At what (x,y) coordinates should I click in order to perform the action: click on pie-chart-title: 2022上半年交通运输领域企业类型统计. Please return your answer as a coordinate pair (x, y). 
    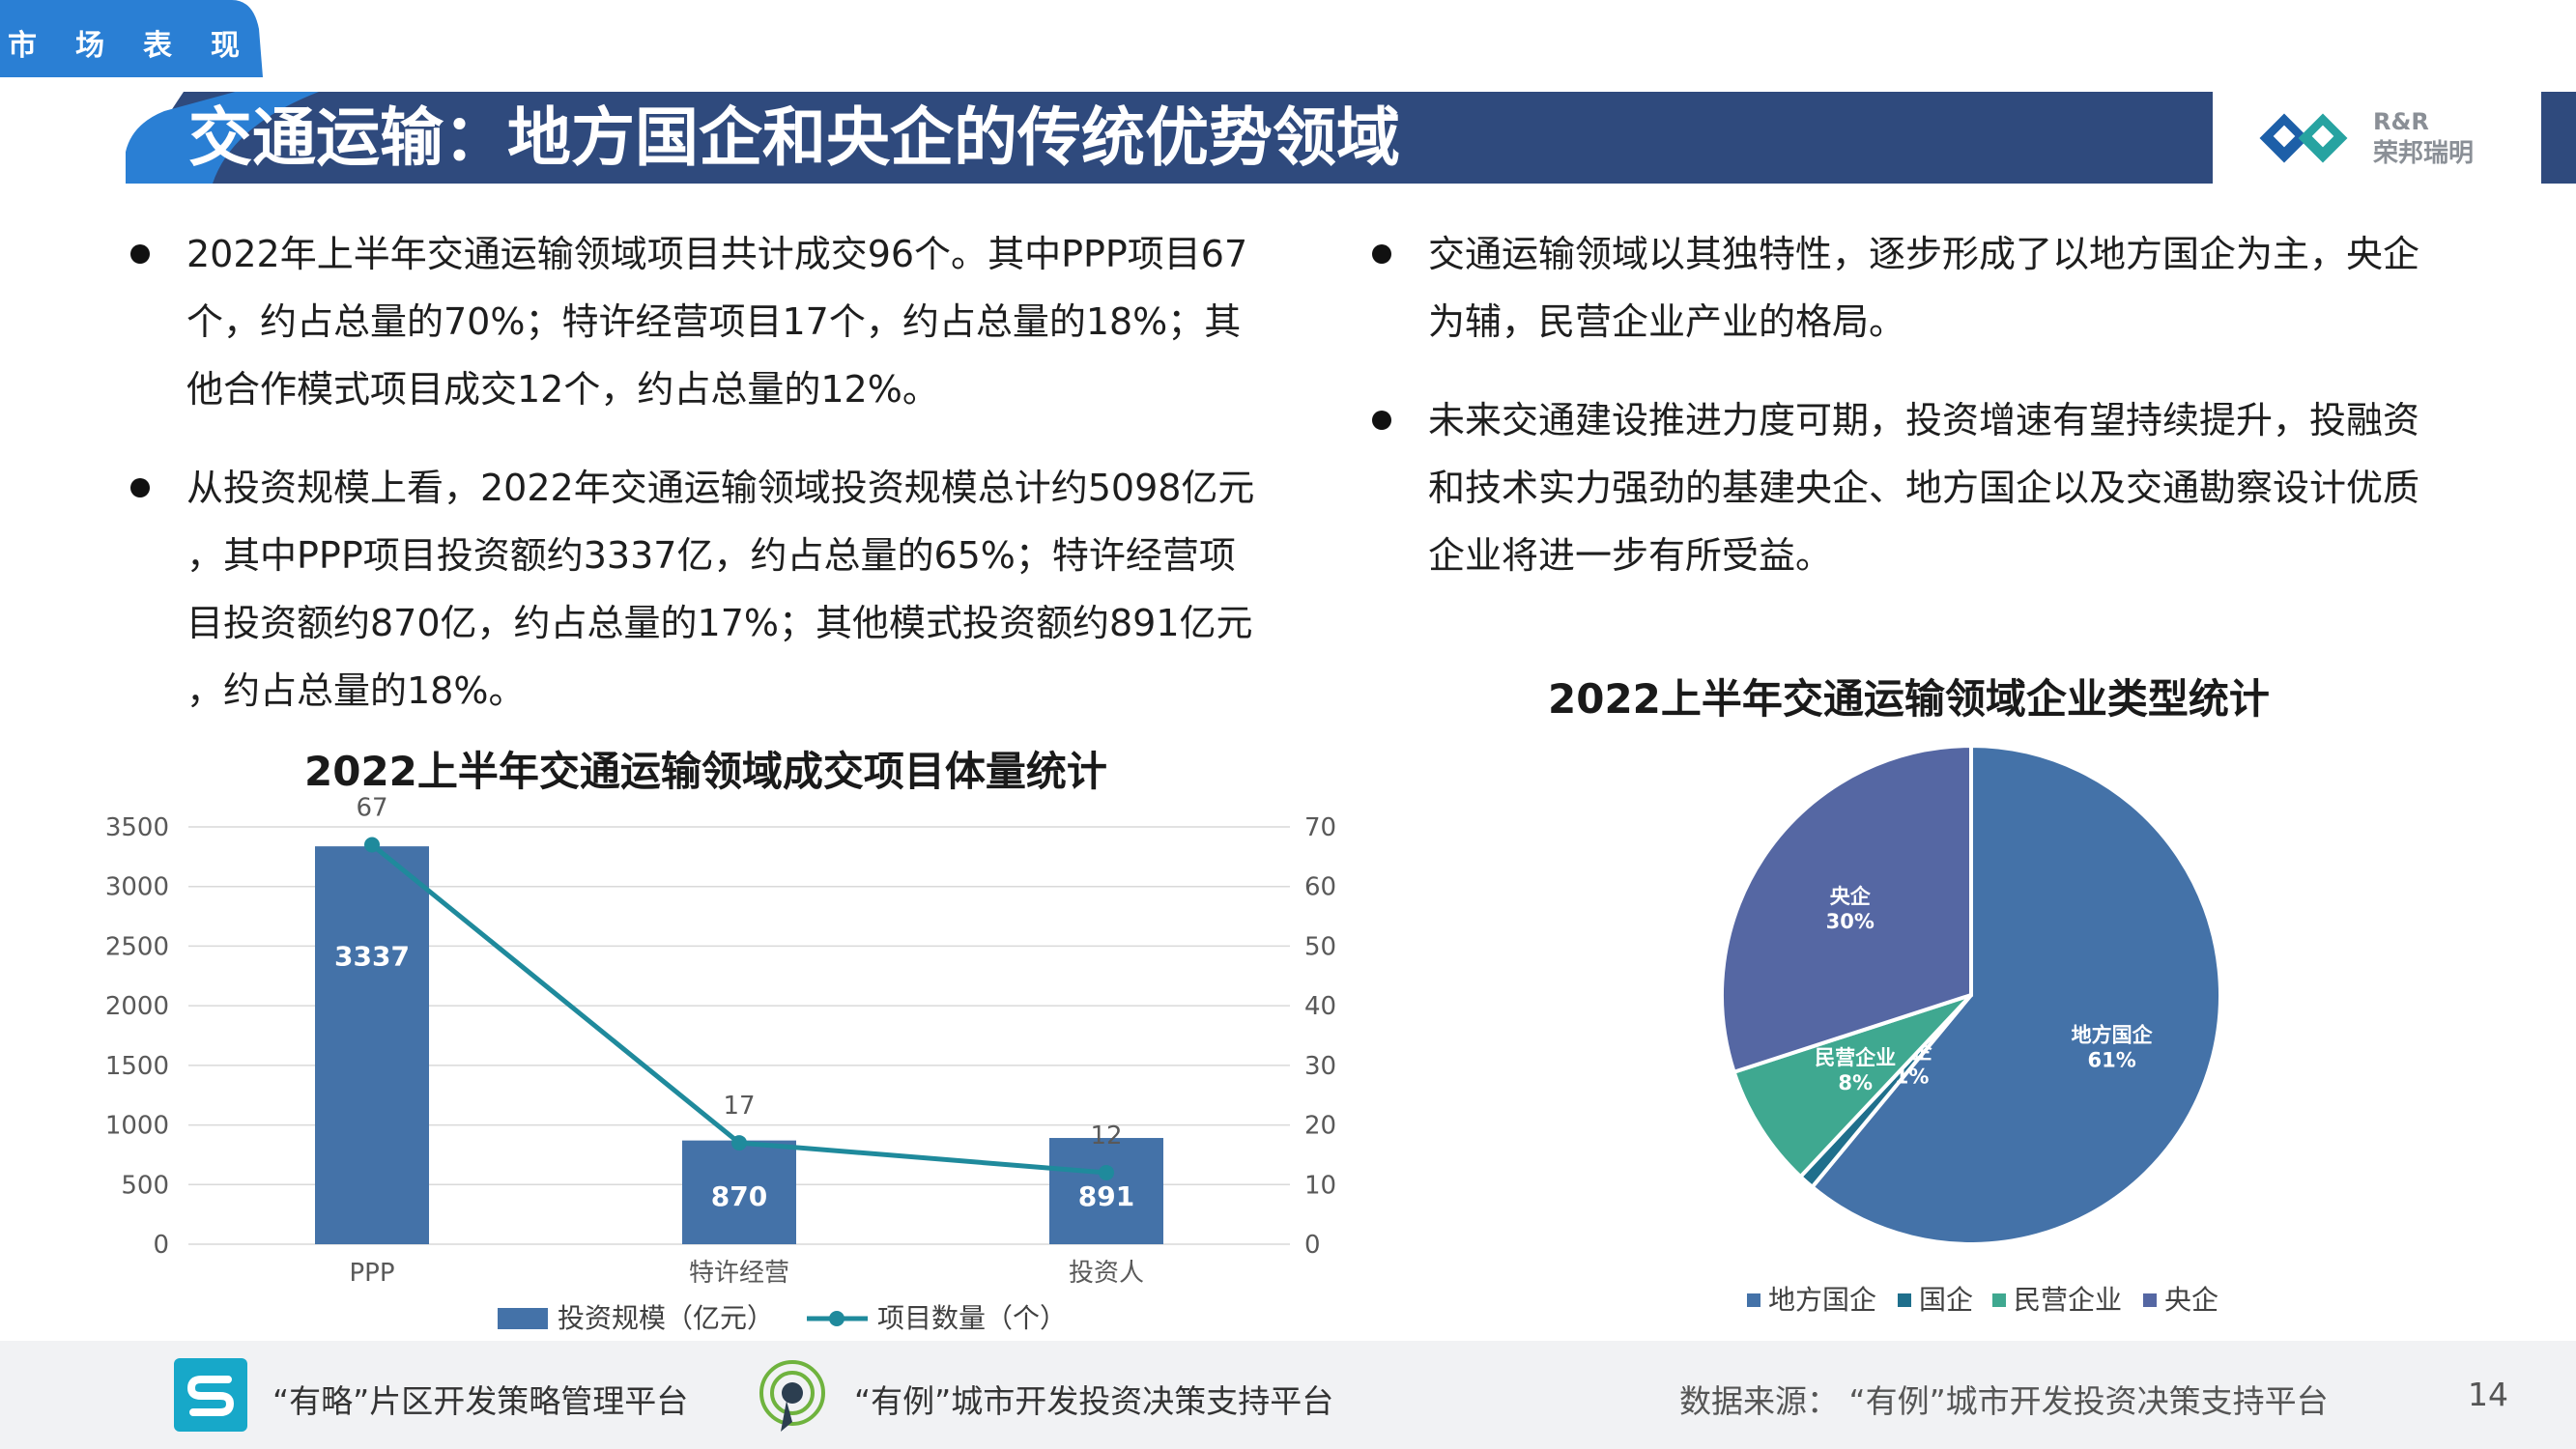
    Looking at the image, I should click on (1909, 699).